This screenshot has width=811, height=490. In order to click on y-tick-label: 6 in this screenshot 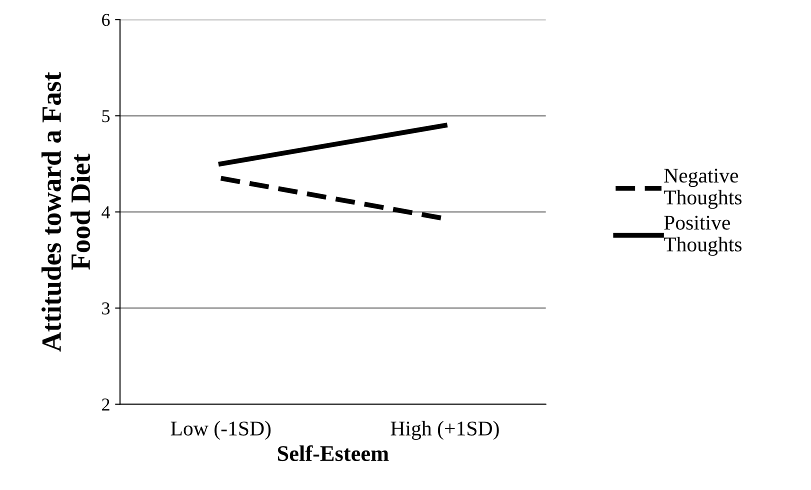, I will do `click(106, 20)`.